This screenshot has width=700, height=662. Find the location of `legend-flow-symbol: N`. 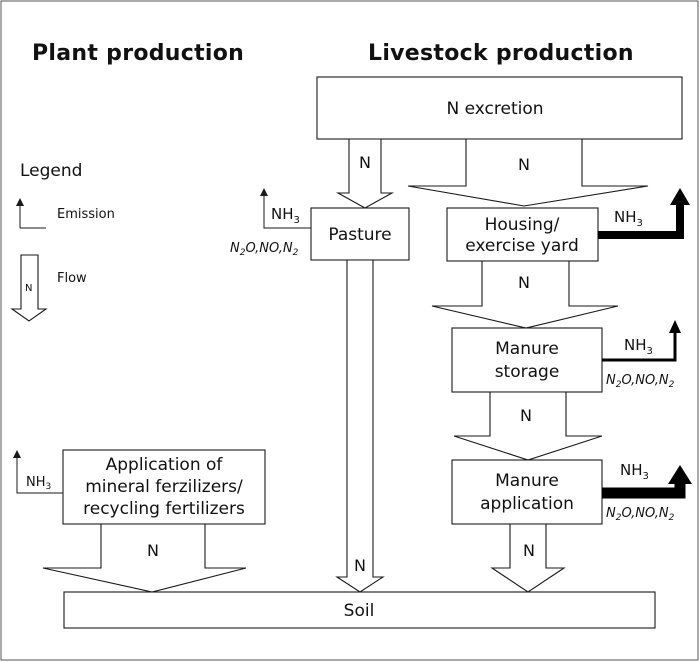

legend-flow-symbol: N is located at coordinates (28, 288).